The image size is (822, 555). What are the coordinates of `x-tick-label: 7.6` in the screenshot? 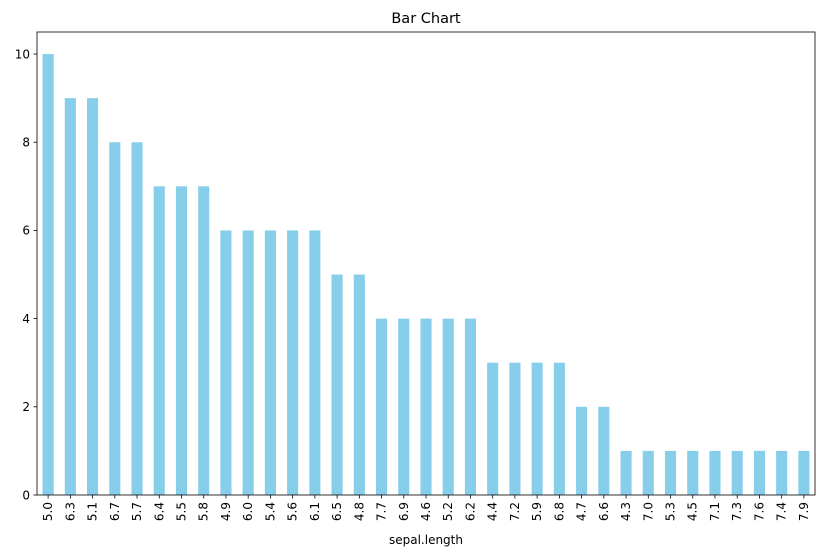 It's located at (759, 511).